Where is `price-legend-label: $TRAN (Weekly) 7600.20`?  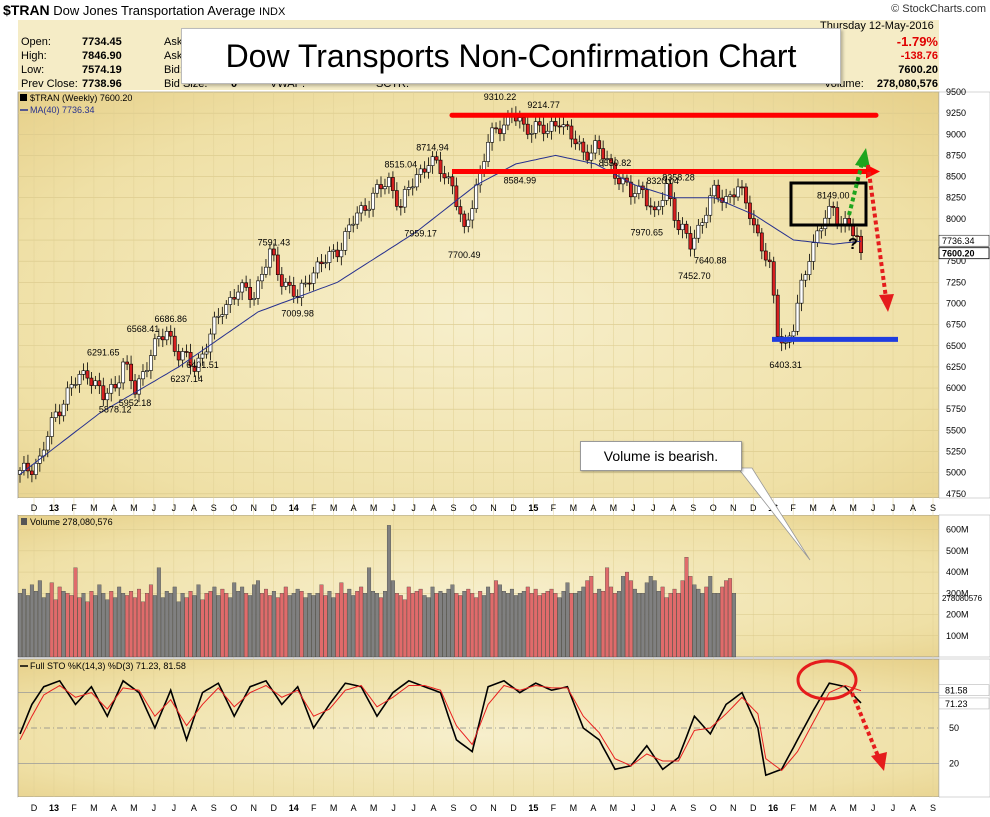
price-legend-label: $TRAN (Weekly) 7600.20 is located at coordinates (81, 98).